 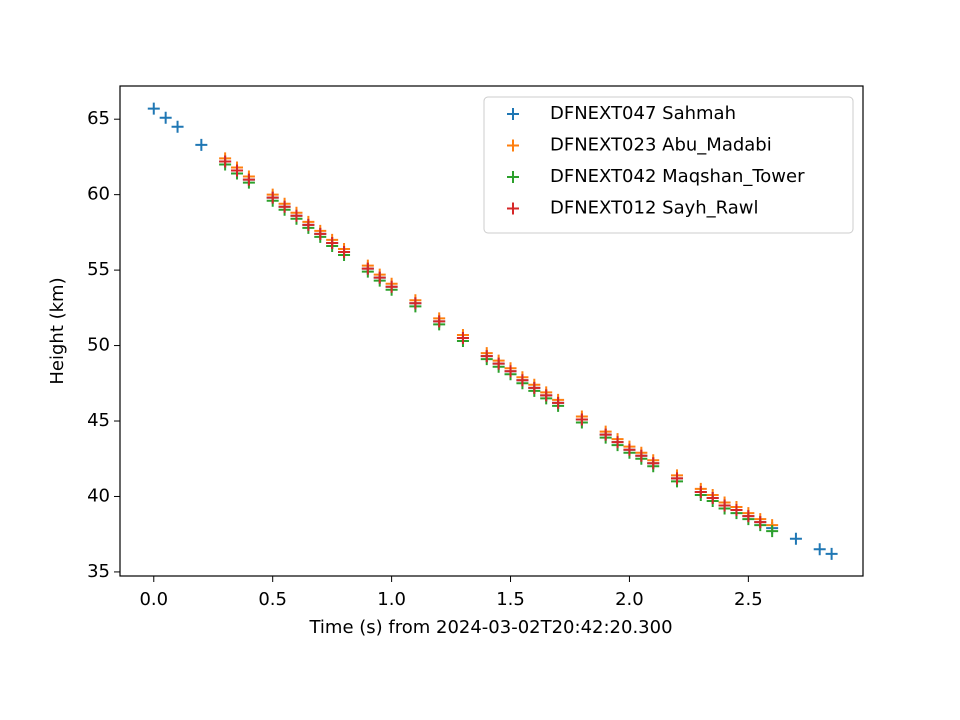 I want to click on y-tick-label: 50, so click(x=98, y=345).